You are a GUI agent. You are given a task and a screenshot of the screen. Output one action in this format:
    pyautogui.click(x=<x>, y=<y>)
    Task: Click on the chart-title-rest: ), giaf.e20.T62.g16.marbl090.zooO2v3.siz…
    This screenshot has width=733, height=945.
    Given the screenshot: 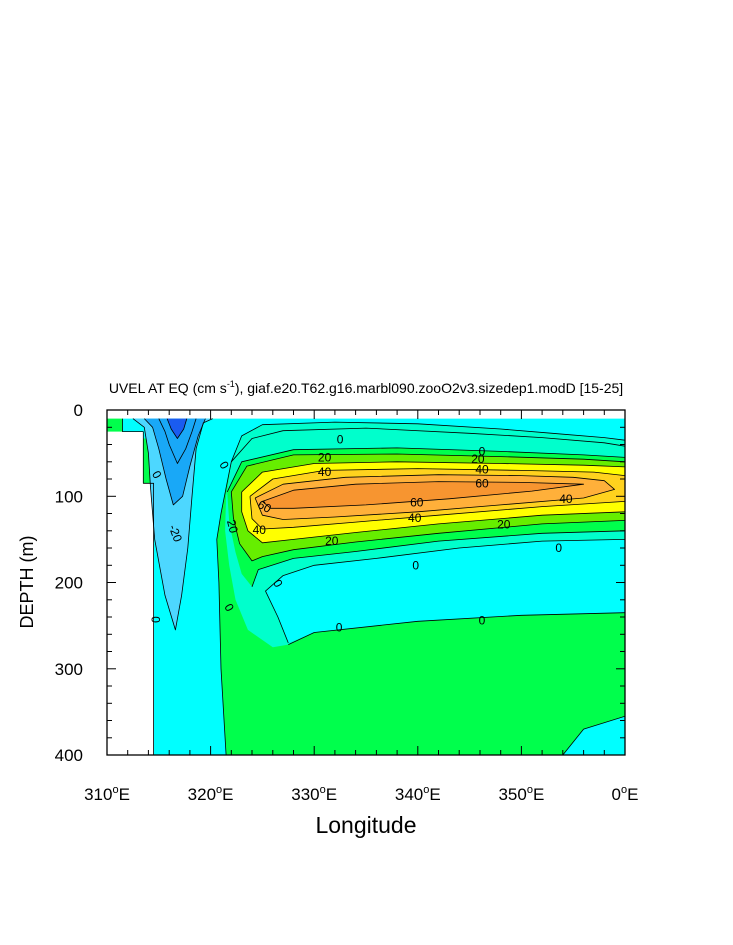 What is the action you would take?
    pyautogui.click(x=429, y=388)
    